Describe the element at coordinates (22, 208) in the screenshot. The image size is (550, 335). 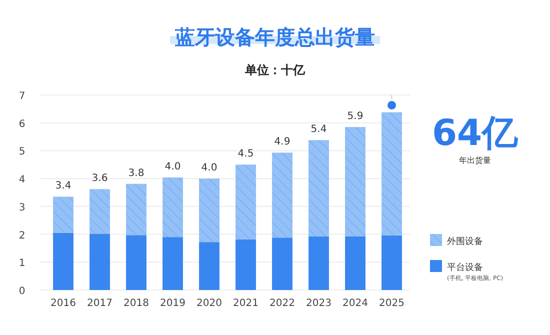
I see `y-tick-label: 3` at that location.